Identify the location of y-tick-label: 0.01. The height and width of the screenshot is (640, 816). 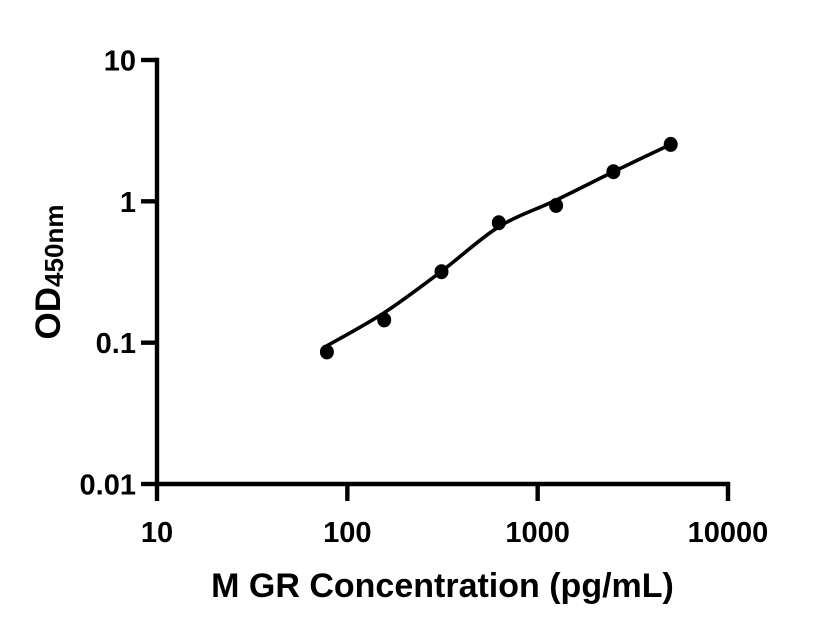
(108, 486).